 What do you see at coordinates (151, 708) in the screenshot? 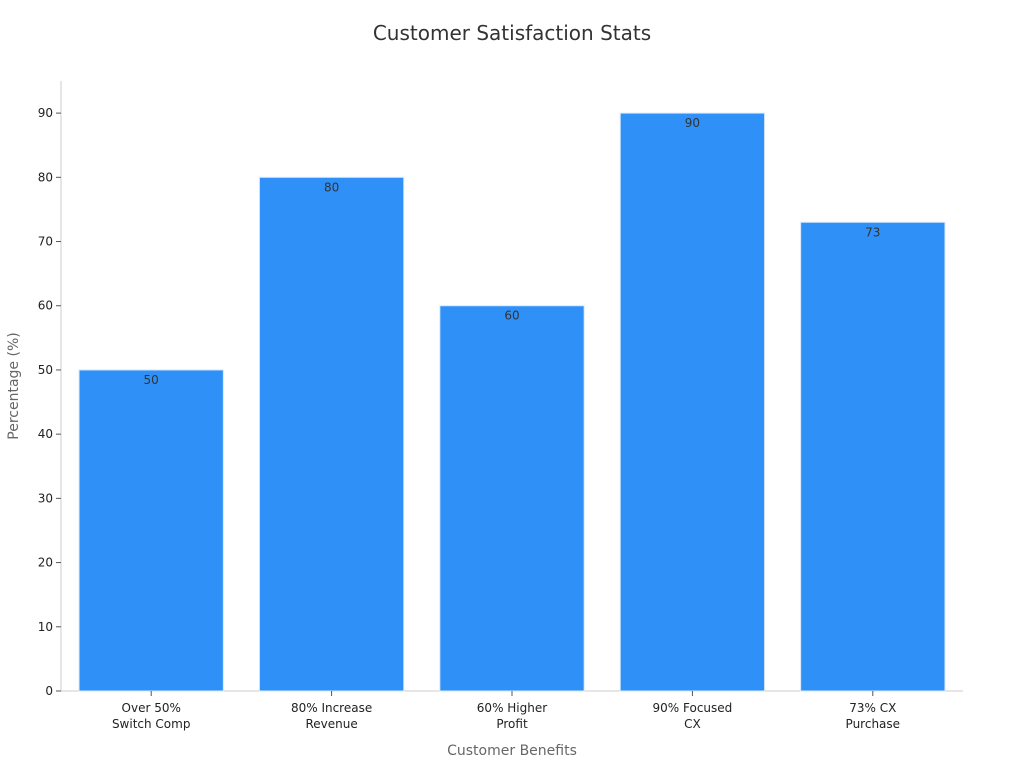
I see `x-tick-label: Over 50%` at bounding box center [151, 708].